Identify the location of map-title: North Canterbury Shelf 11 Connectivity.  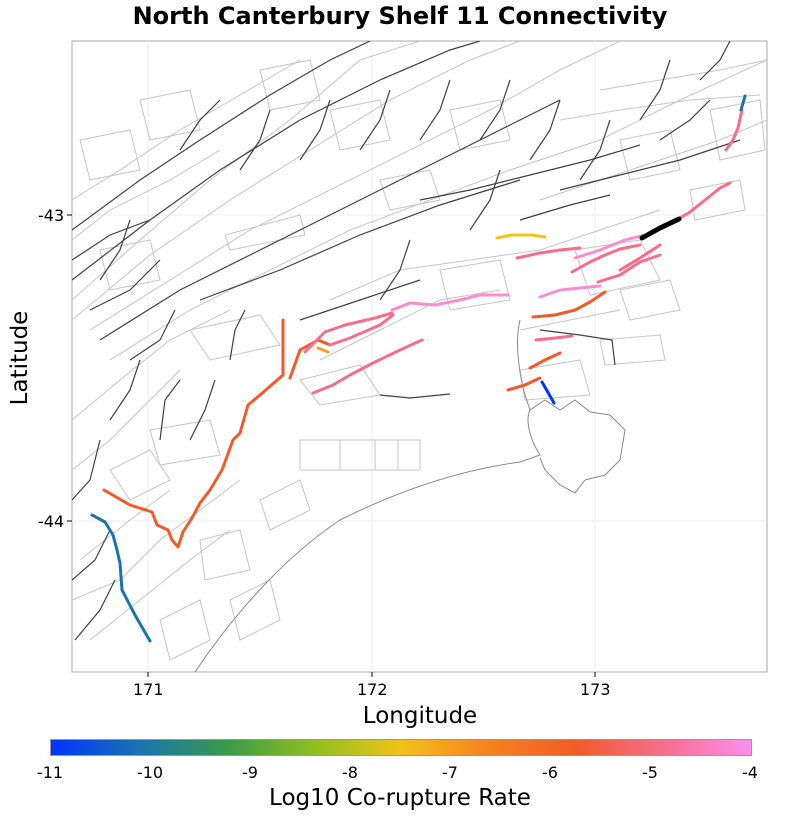
(400, 16).